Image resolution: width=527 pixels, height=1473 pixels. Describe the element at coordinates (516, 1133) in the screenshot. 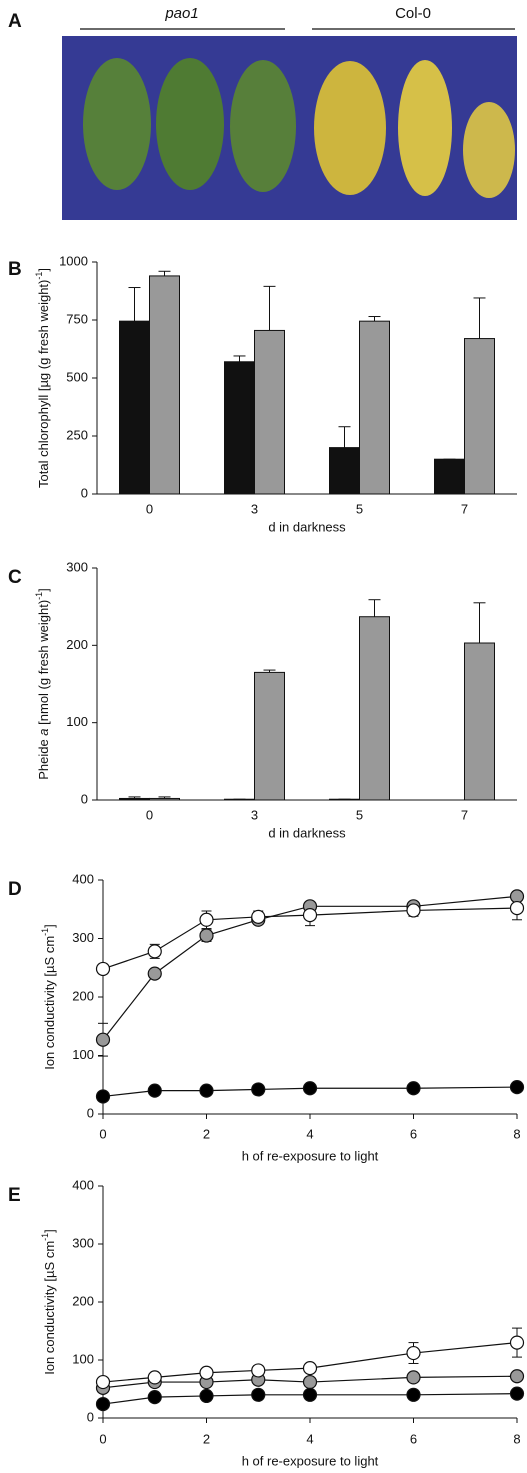

I see `x-tick-label: 8` at that location.